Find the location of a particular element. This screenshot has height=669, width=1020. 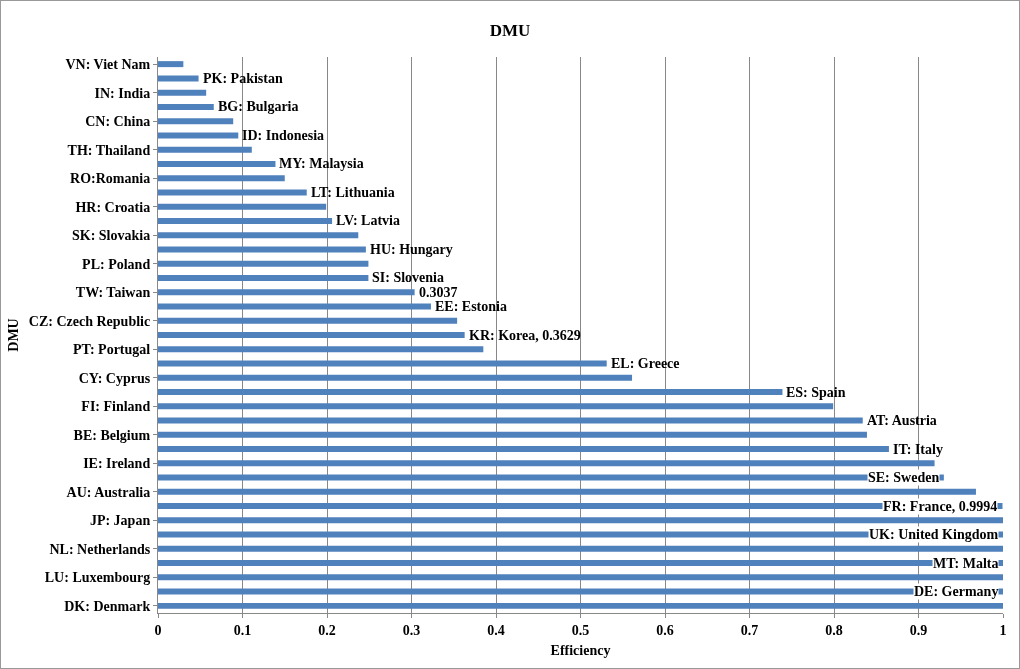

y-tick-label: BE: Belgium is located at coordinates (112, 435).